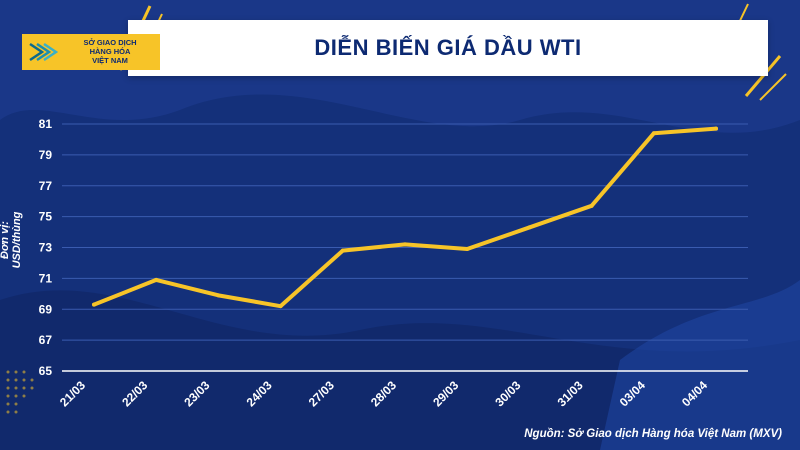 The width and height of the screenshot is (800, 450). Describe the element at coordinates (570, 393) in the screenshot. I see `x-tick-label: 31/03` at that location.